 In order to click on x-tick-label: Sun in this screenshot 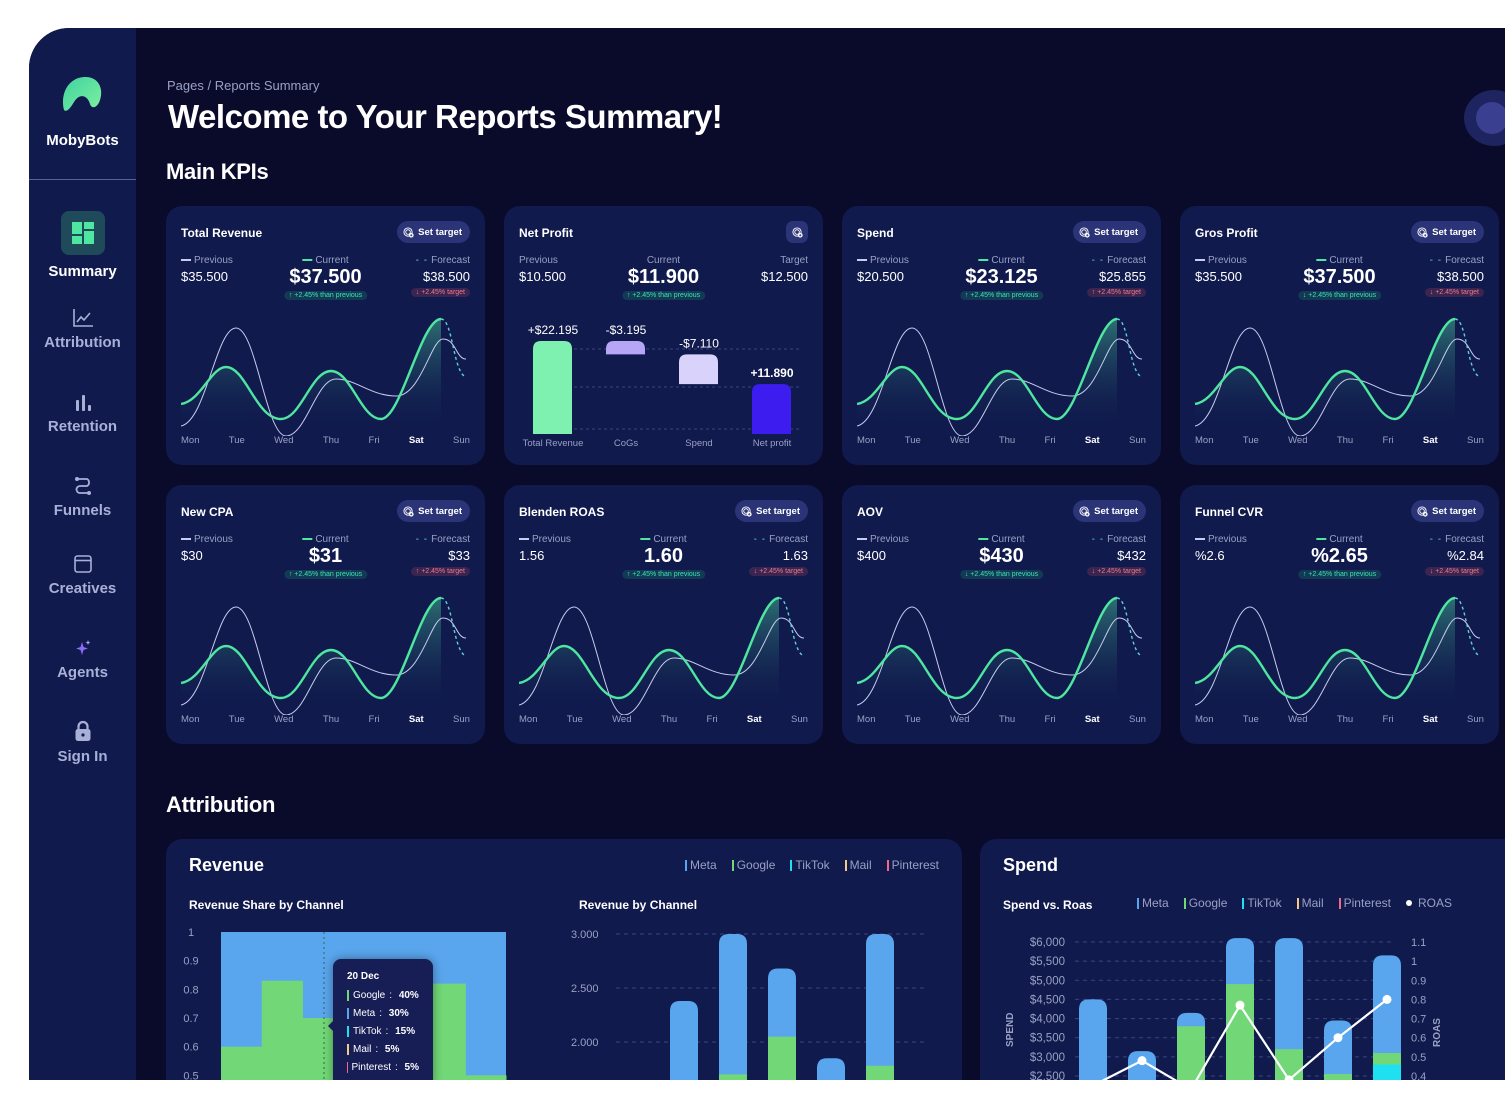, I will do `click(1137, 719)`.